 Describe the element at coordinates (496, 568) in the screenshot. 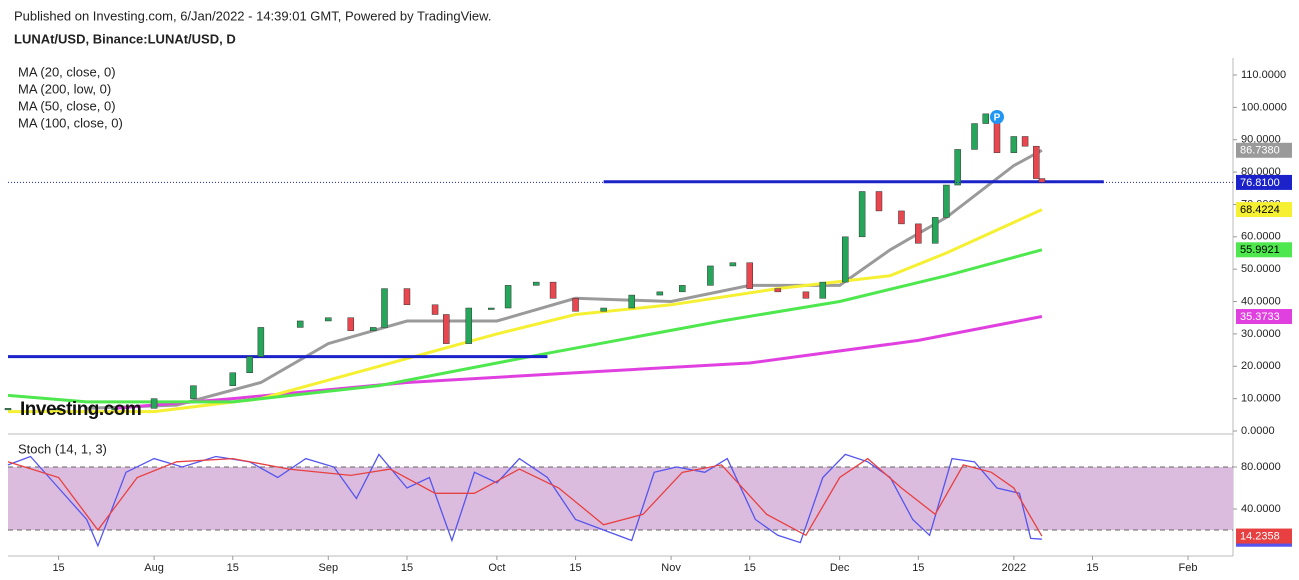

I see `x-tick-label: Oct` at that location.